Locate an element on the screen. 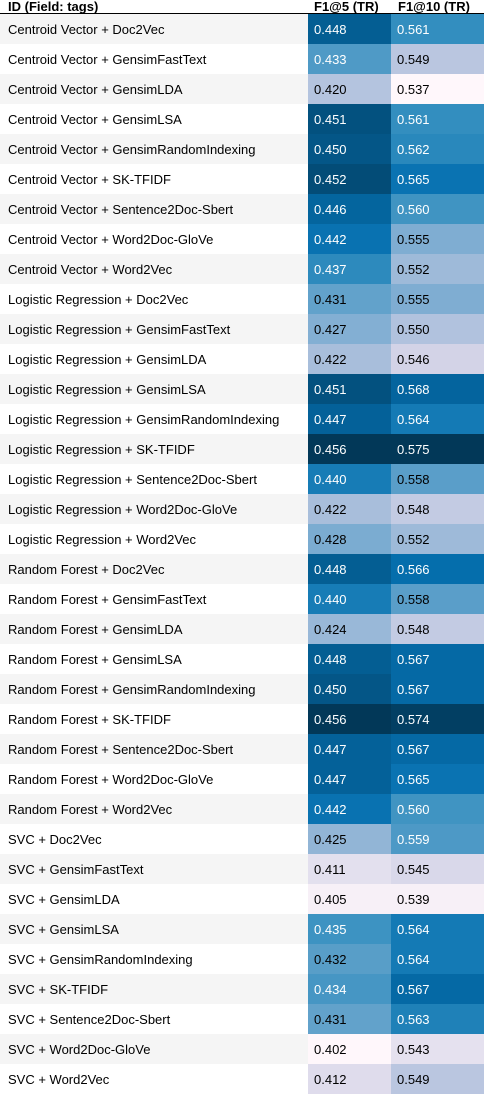 This screenshot has width=484, height=1103. table-row: Random Forest + Word2Doc-GloVe 0.447 0.565 is located at coordinates (242, 779).